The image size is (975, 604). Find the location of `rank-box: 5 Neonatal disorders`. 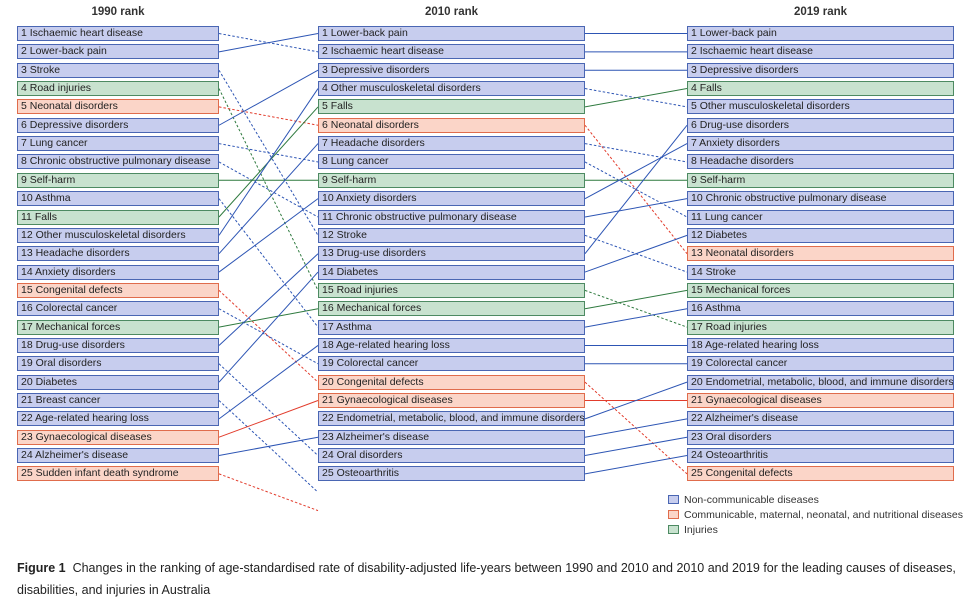

rank-box: 5 Neonatal disorders is located at coordinates (118, 107).